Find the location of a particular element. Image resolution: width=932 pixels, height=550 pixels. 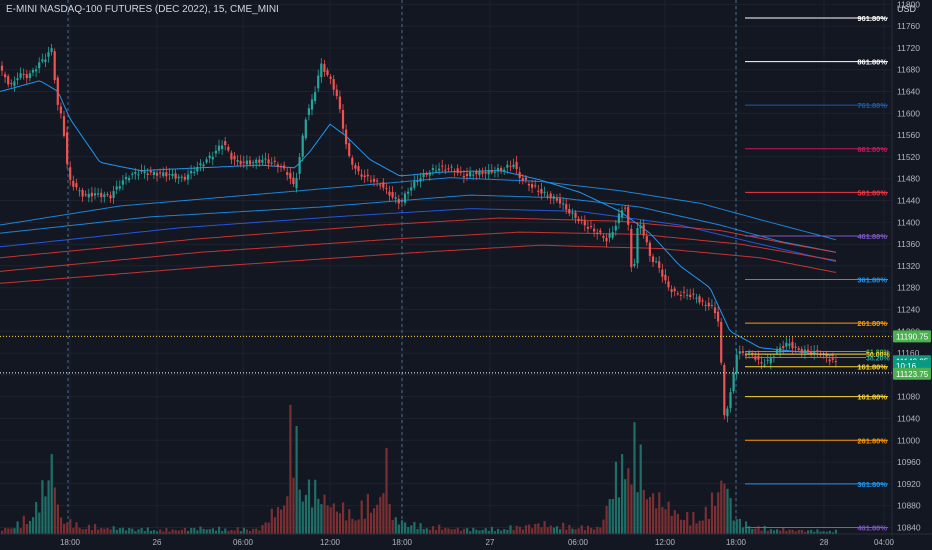

time-axis is located at coordinates (446, 542).